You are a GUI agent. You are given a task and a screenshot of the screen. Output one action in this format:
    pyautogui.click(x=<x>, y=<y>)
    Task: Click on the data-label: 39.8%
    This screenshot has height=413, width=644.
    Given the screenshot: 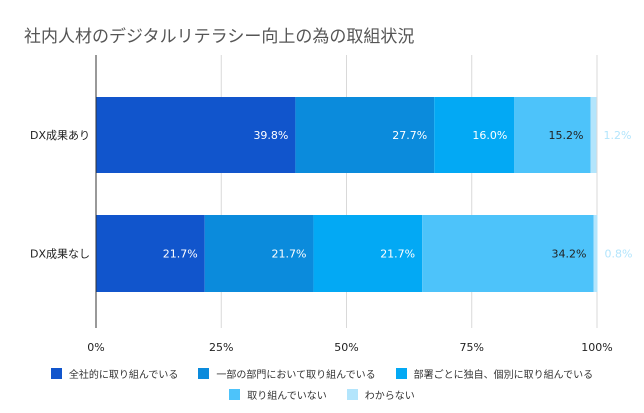 What is the action you would take?
    pyautogui.click(x=270, y=135)
    